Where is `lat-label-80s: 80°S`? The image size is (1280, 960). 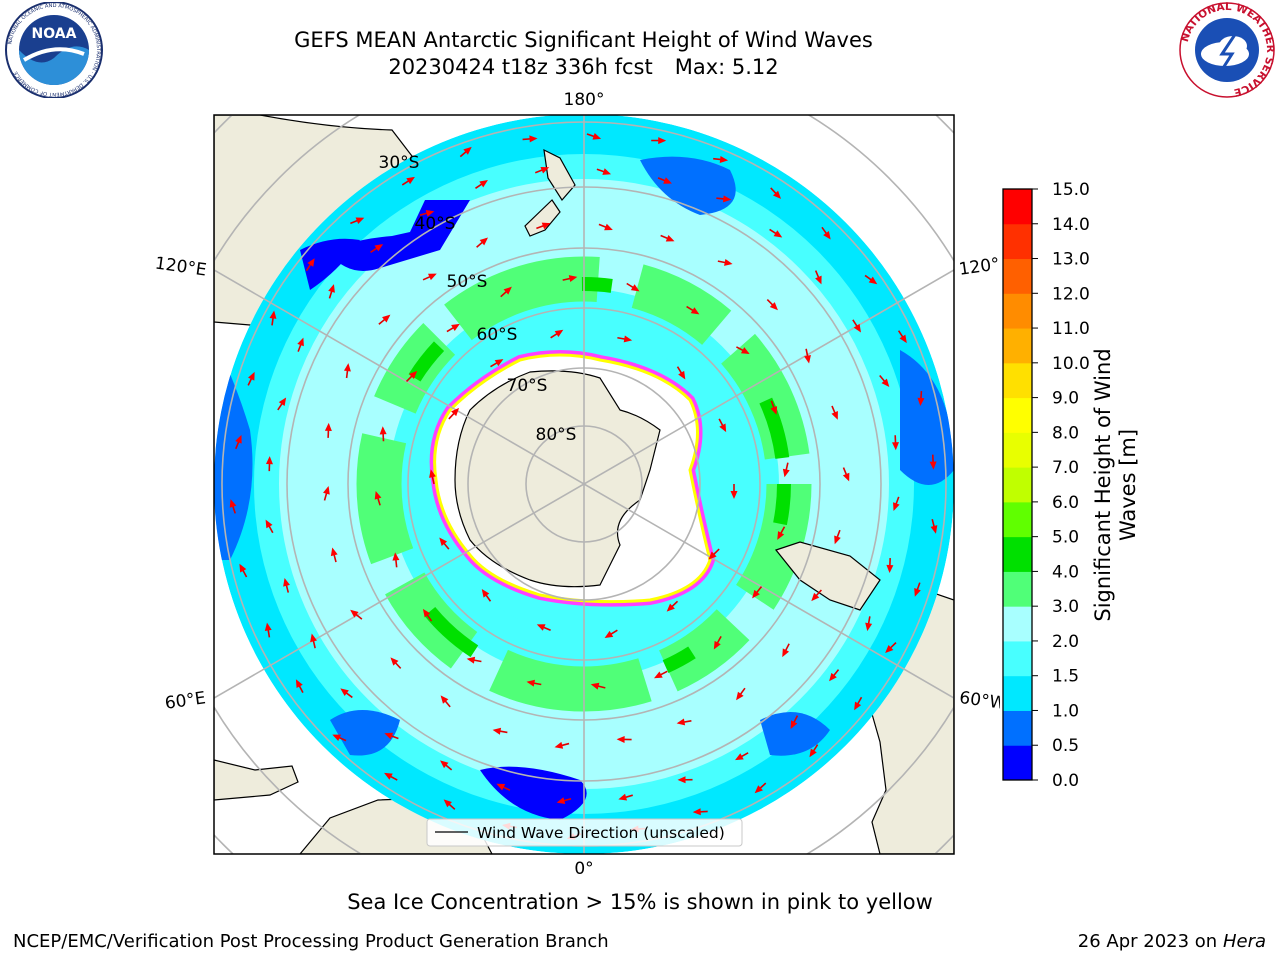
lat-label-80s: 80°S is located at coordinates (556, 435).